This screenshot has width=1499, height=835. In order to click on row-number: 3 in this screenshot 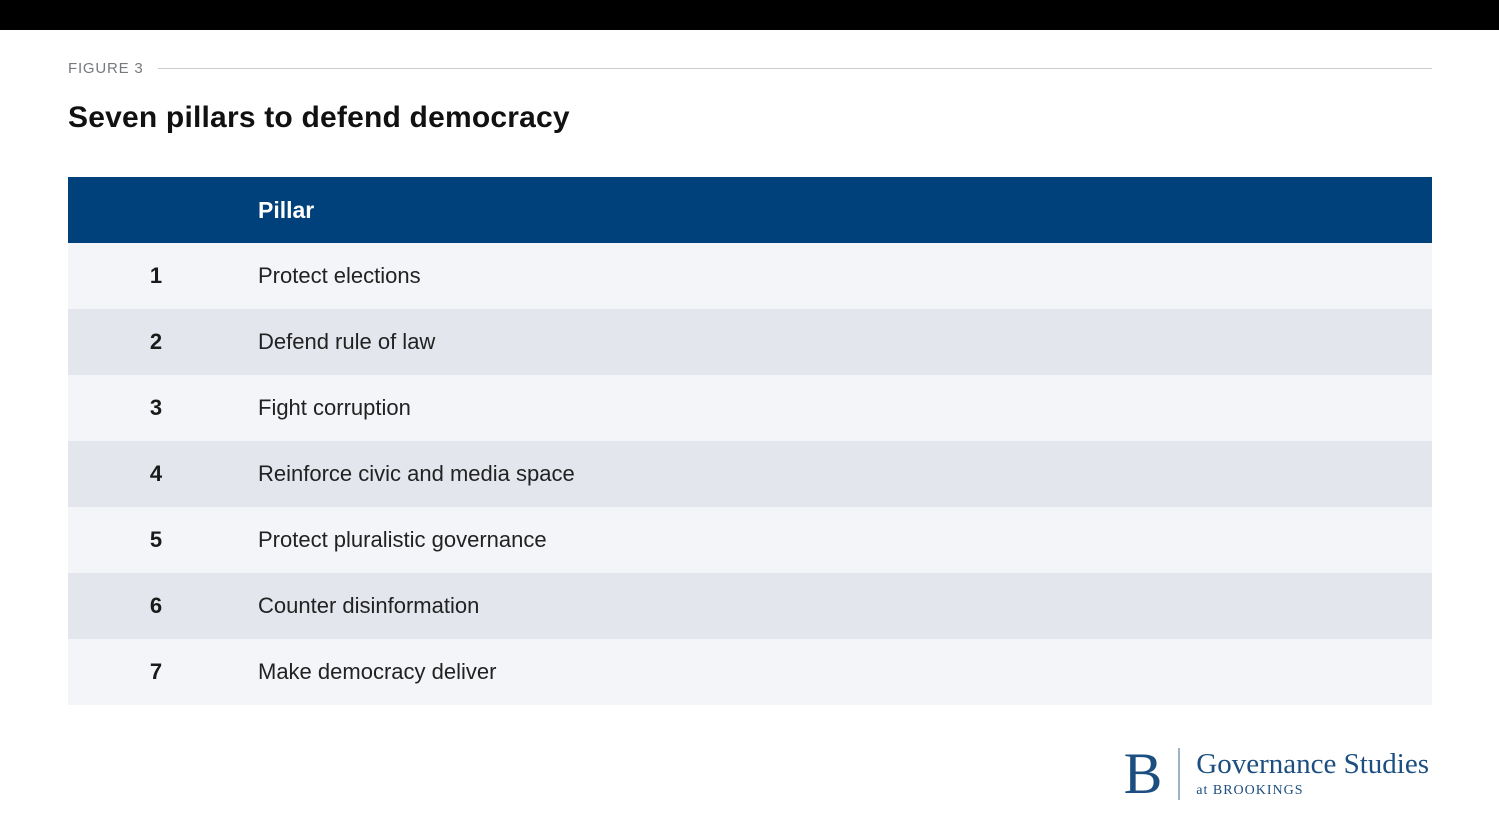, I will do `click(156, 407)`.